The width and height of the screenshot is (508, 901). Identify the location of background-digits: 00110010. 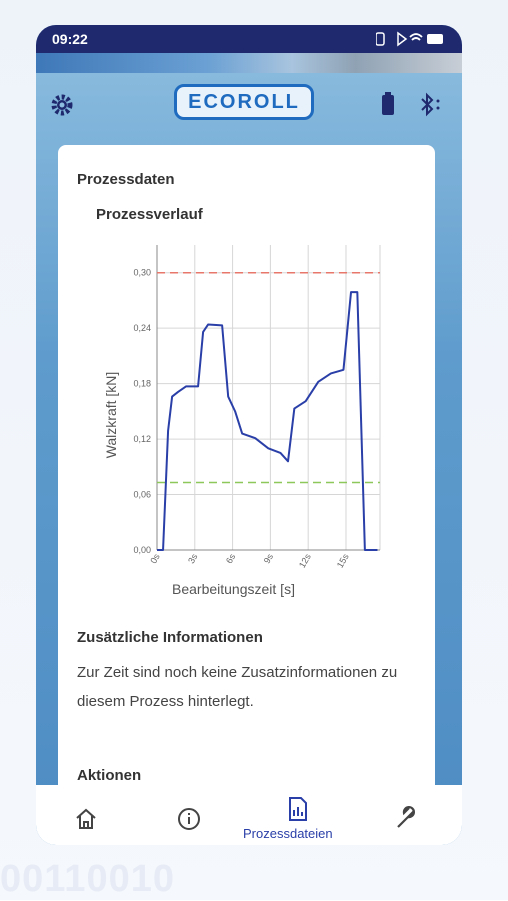
(87, 879).